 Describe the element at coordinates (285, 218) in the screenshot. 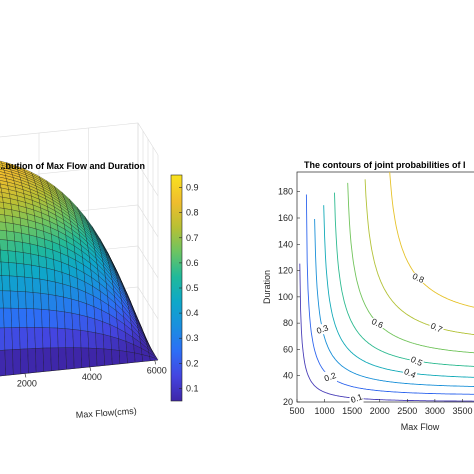

I see `contour-y-tick-label: 160` at that location.